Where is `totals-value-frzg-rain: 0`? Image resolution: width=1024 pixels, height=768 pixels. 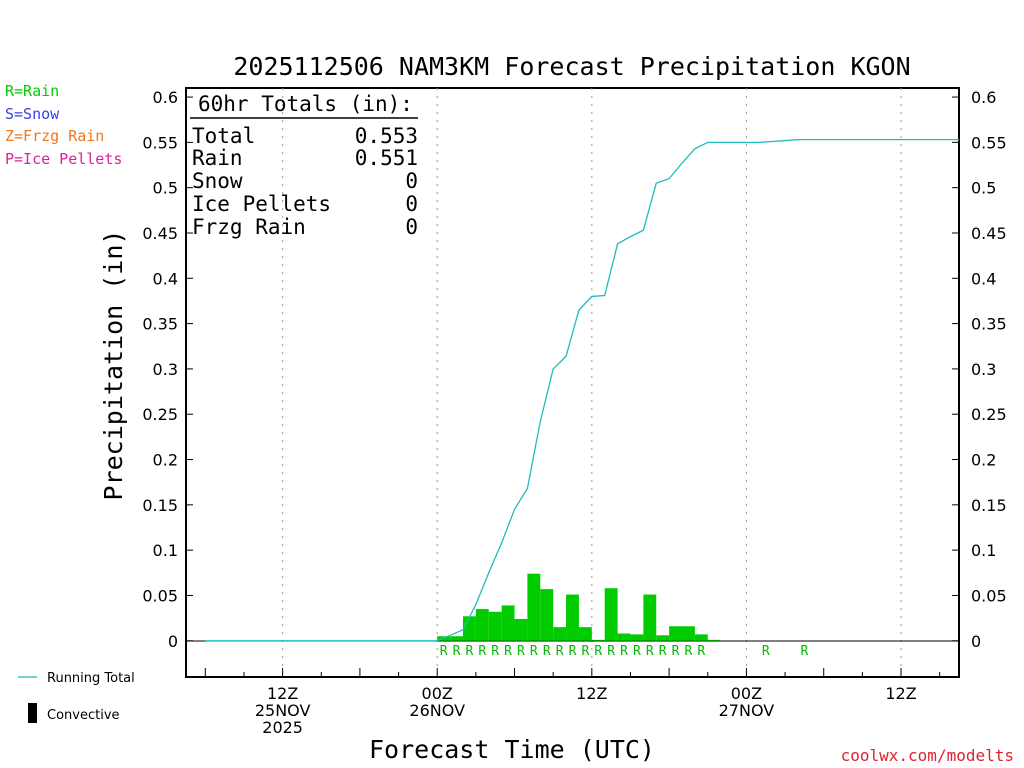 totals-value-frzg-rain: 0 is located at coordinates (411, 227).